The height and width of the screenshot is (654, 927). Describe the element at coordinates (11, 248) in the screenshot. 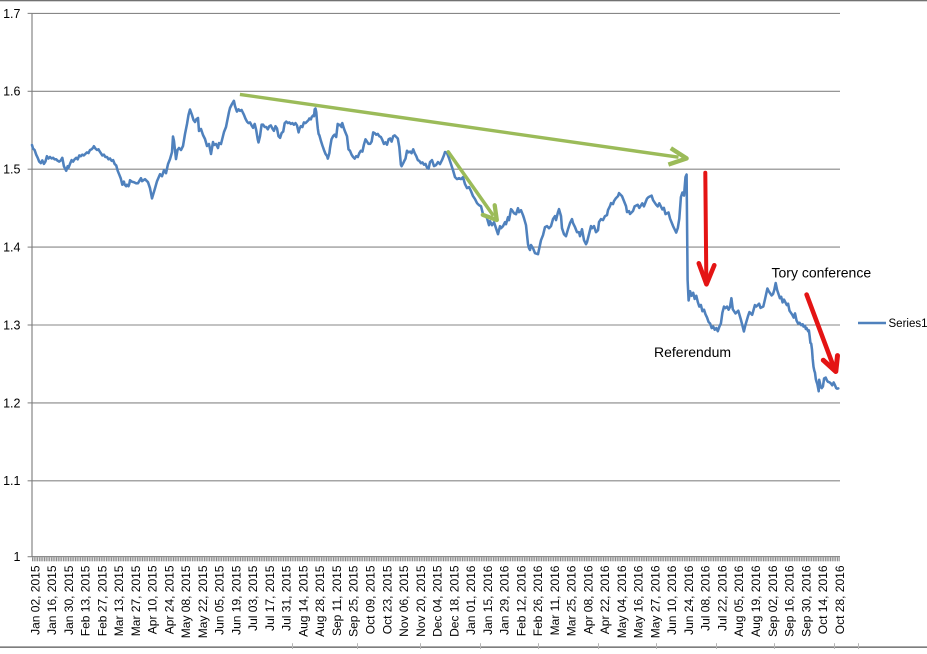

I see `svg-text: 1.4` at that location.